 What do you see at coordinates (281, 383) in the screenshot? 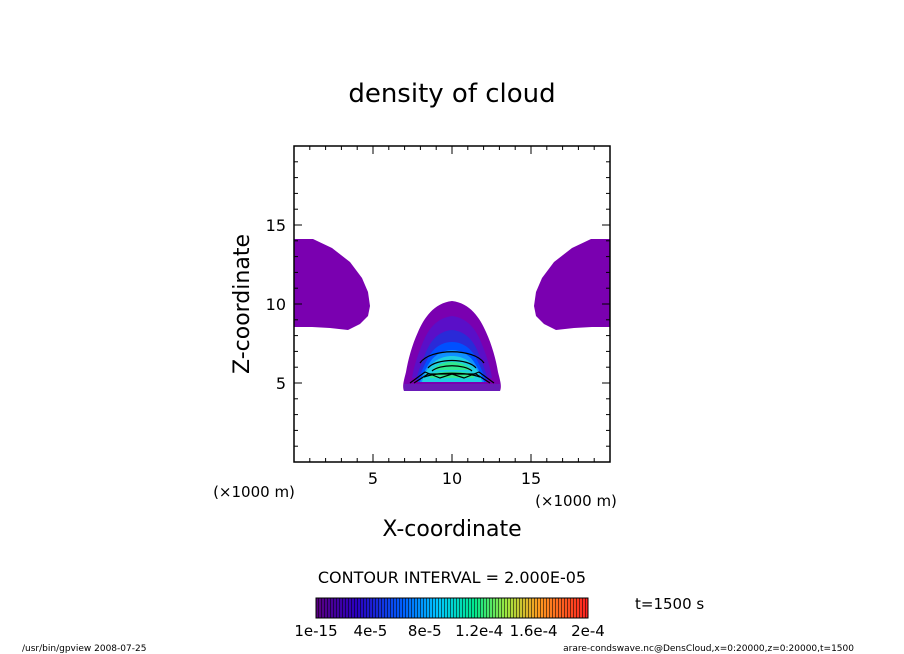
I see `y-tick-label: 5` at bounding box center [281, 383].